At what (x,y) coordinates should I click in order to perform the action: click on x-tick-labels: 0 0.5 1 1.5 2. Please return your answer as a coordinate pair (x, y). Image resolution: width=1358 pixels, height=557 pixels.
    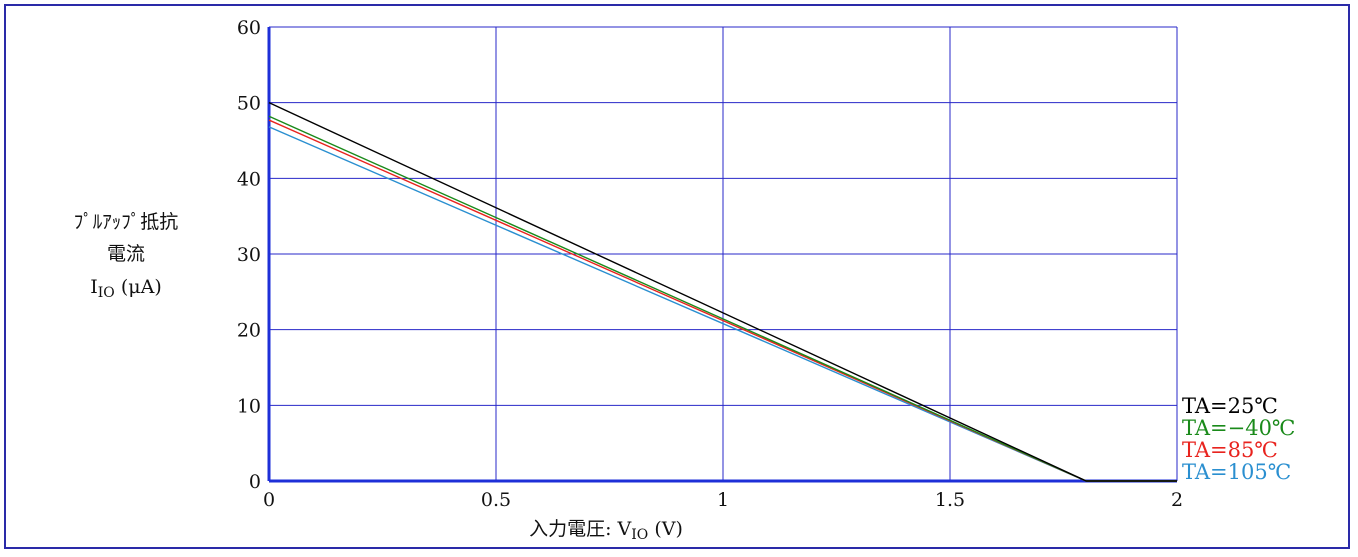
    Looking at the image, I should click on (723, 500).